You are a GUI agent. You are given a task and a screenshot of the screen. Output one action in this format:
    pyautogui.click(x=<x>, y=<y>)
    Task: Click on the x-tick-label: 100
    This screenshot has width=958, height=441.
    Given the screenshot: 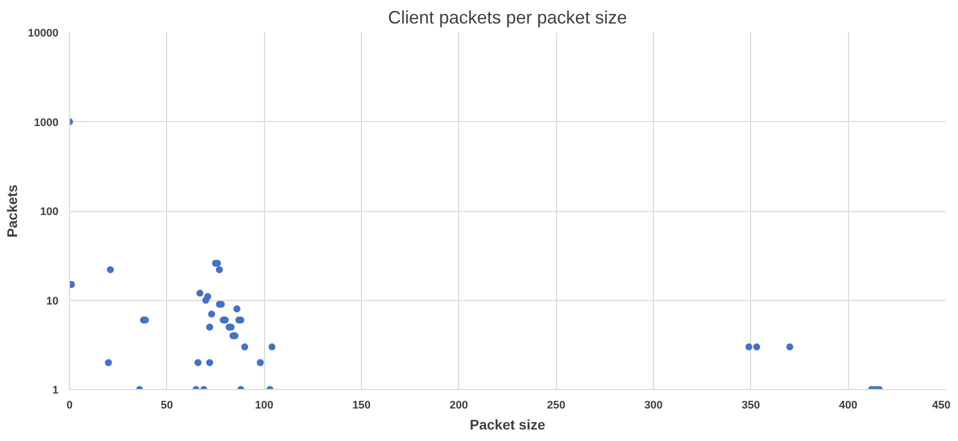 What is the action you would take?
    pyautogui.click(x=264, y=406)
    